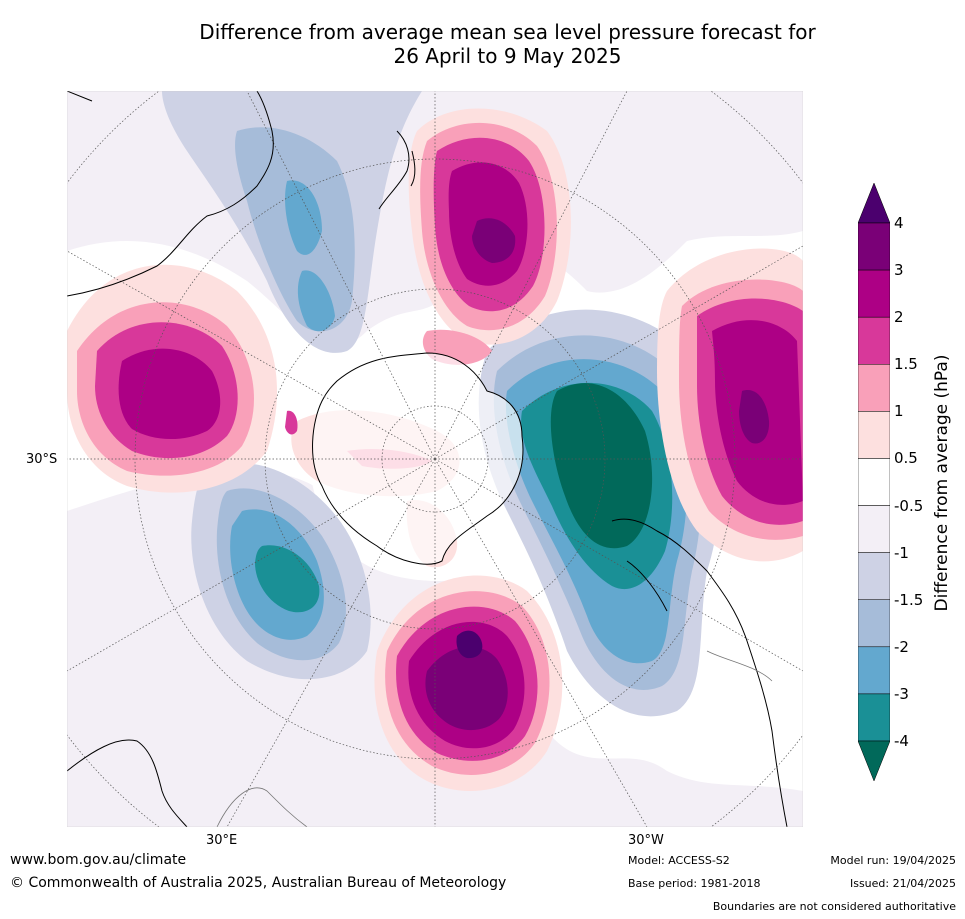 The height and width of the screenshot is (919, 965). Describe the element at coordinates (418, 458) in the screenshot. I see `antarctica` at that location.